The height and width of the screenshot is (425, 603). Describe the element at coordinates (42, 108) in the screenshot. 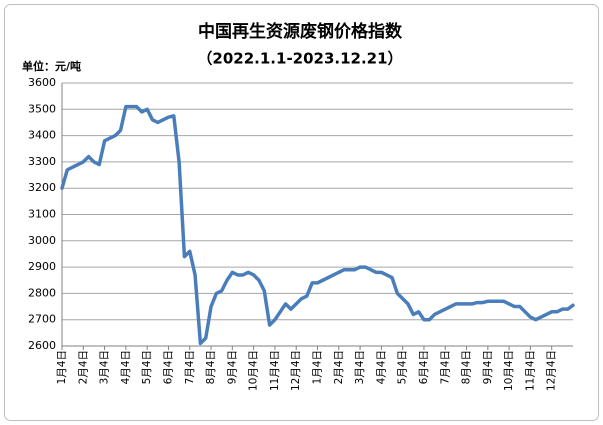

I see `y-tick-label: 3500` at that location.